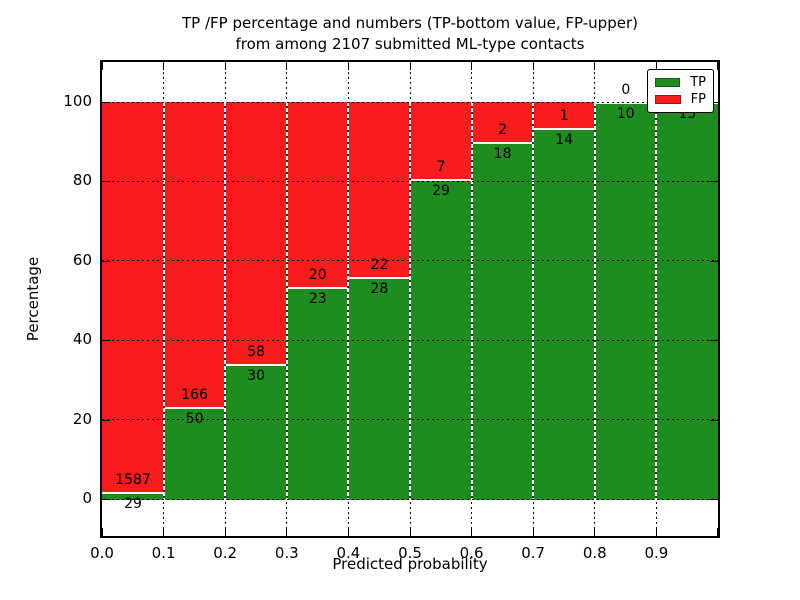  I want to click on tp-count-label: 28, so click(379, 288).